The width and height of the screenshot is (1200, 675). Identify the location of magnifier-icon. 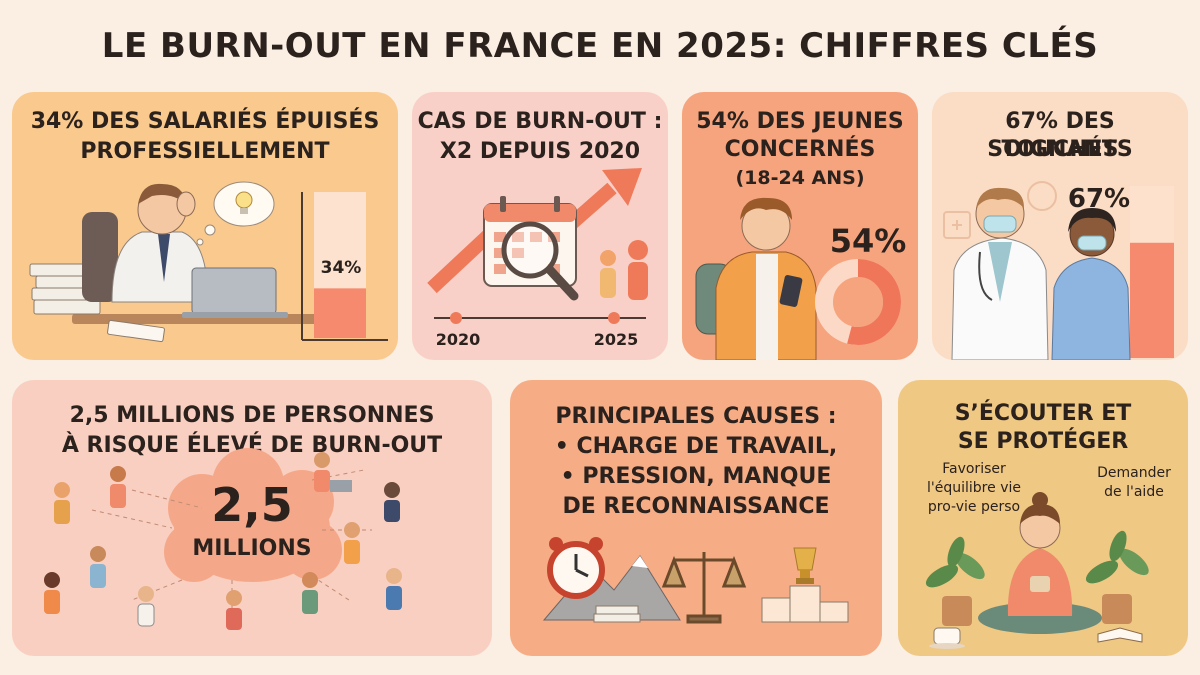
(540, 261).